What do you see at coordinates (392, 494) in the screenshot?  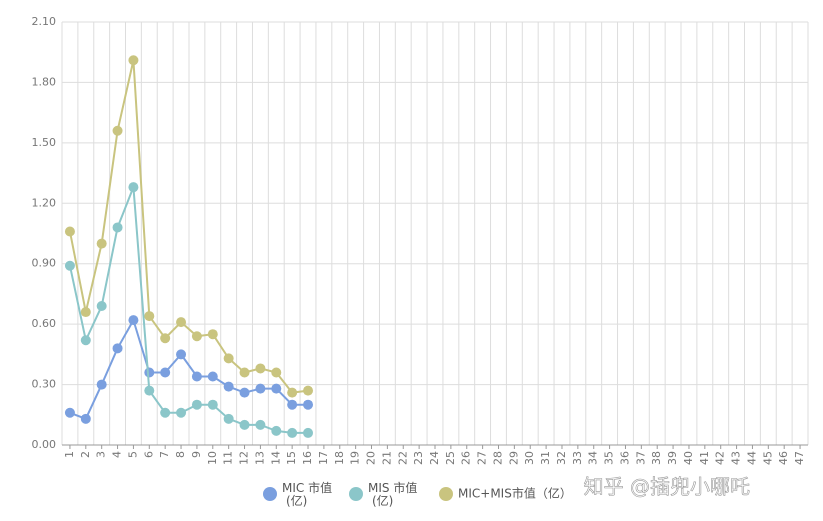 I see `legend-label: MIS 市值(亿)` at bounding box center [392, 494].